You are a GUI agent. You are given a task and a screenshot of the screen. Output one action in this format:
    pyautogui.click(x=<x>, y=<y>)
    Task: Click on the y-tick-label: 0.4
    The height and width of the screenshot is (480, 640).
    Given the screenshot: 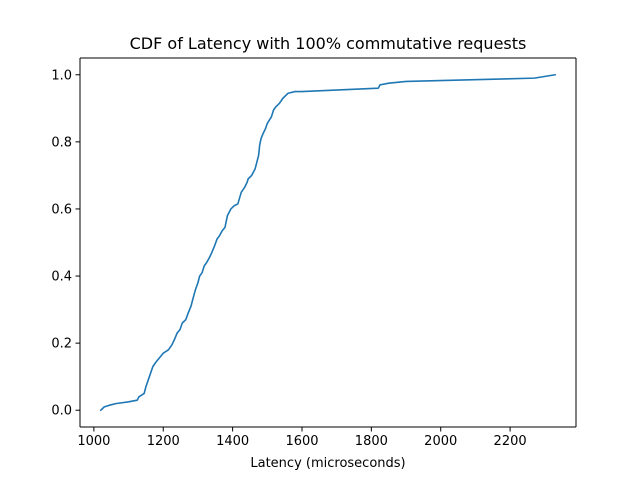 What is the action you would take?
    pyautogui.click(x=61, y=277)
    